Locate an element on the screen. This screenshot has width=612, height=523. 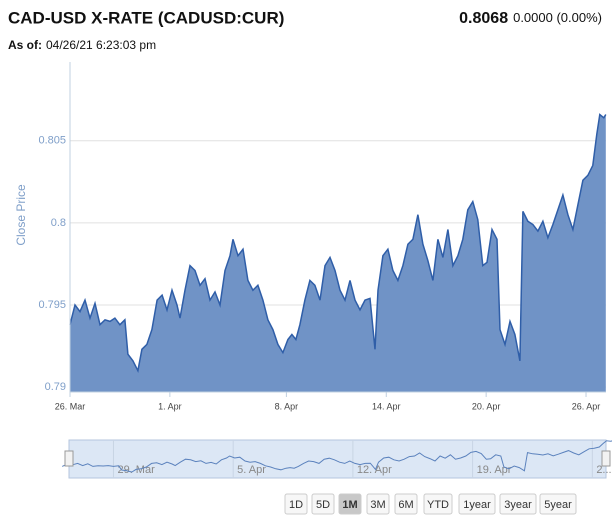
range-button-label: 3M is located at coordinates (377, 505).